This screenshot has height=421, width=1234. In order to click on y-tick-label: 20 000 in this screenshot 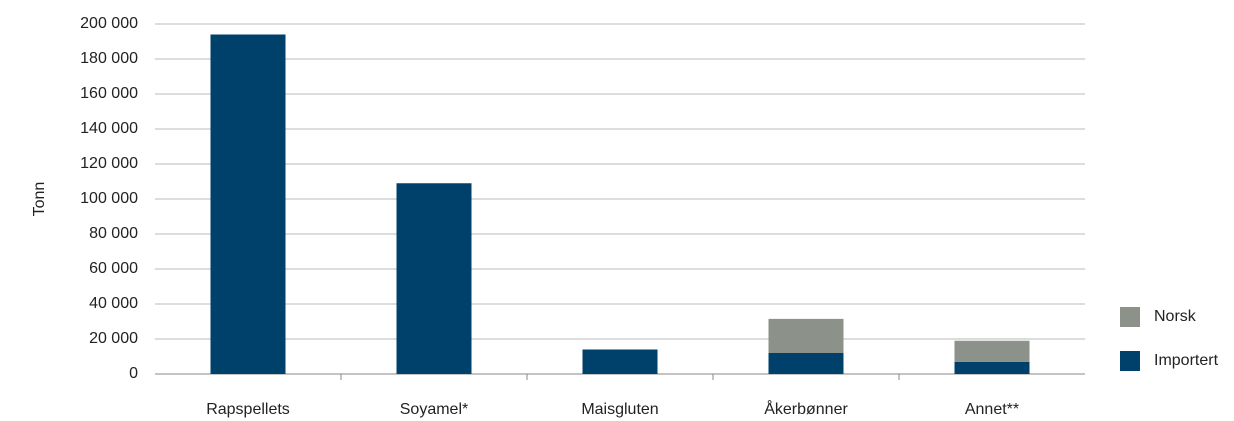, I will do `click(113, 338)`.